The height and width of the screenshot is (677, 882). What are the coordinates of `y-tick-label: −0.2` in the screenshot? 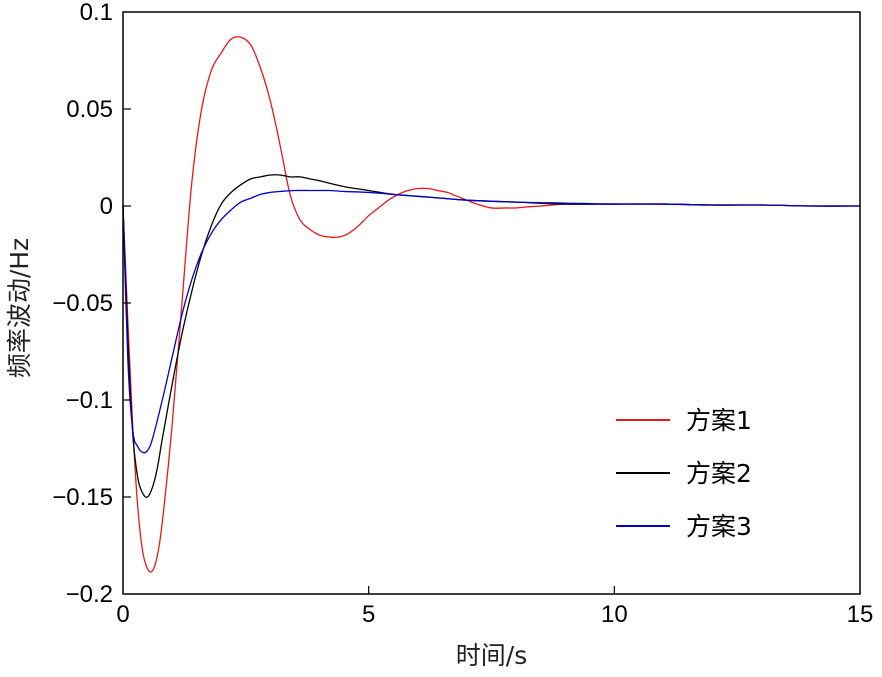 It's located at (89, 594).